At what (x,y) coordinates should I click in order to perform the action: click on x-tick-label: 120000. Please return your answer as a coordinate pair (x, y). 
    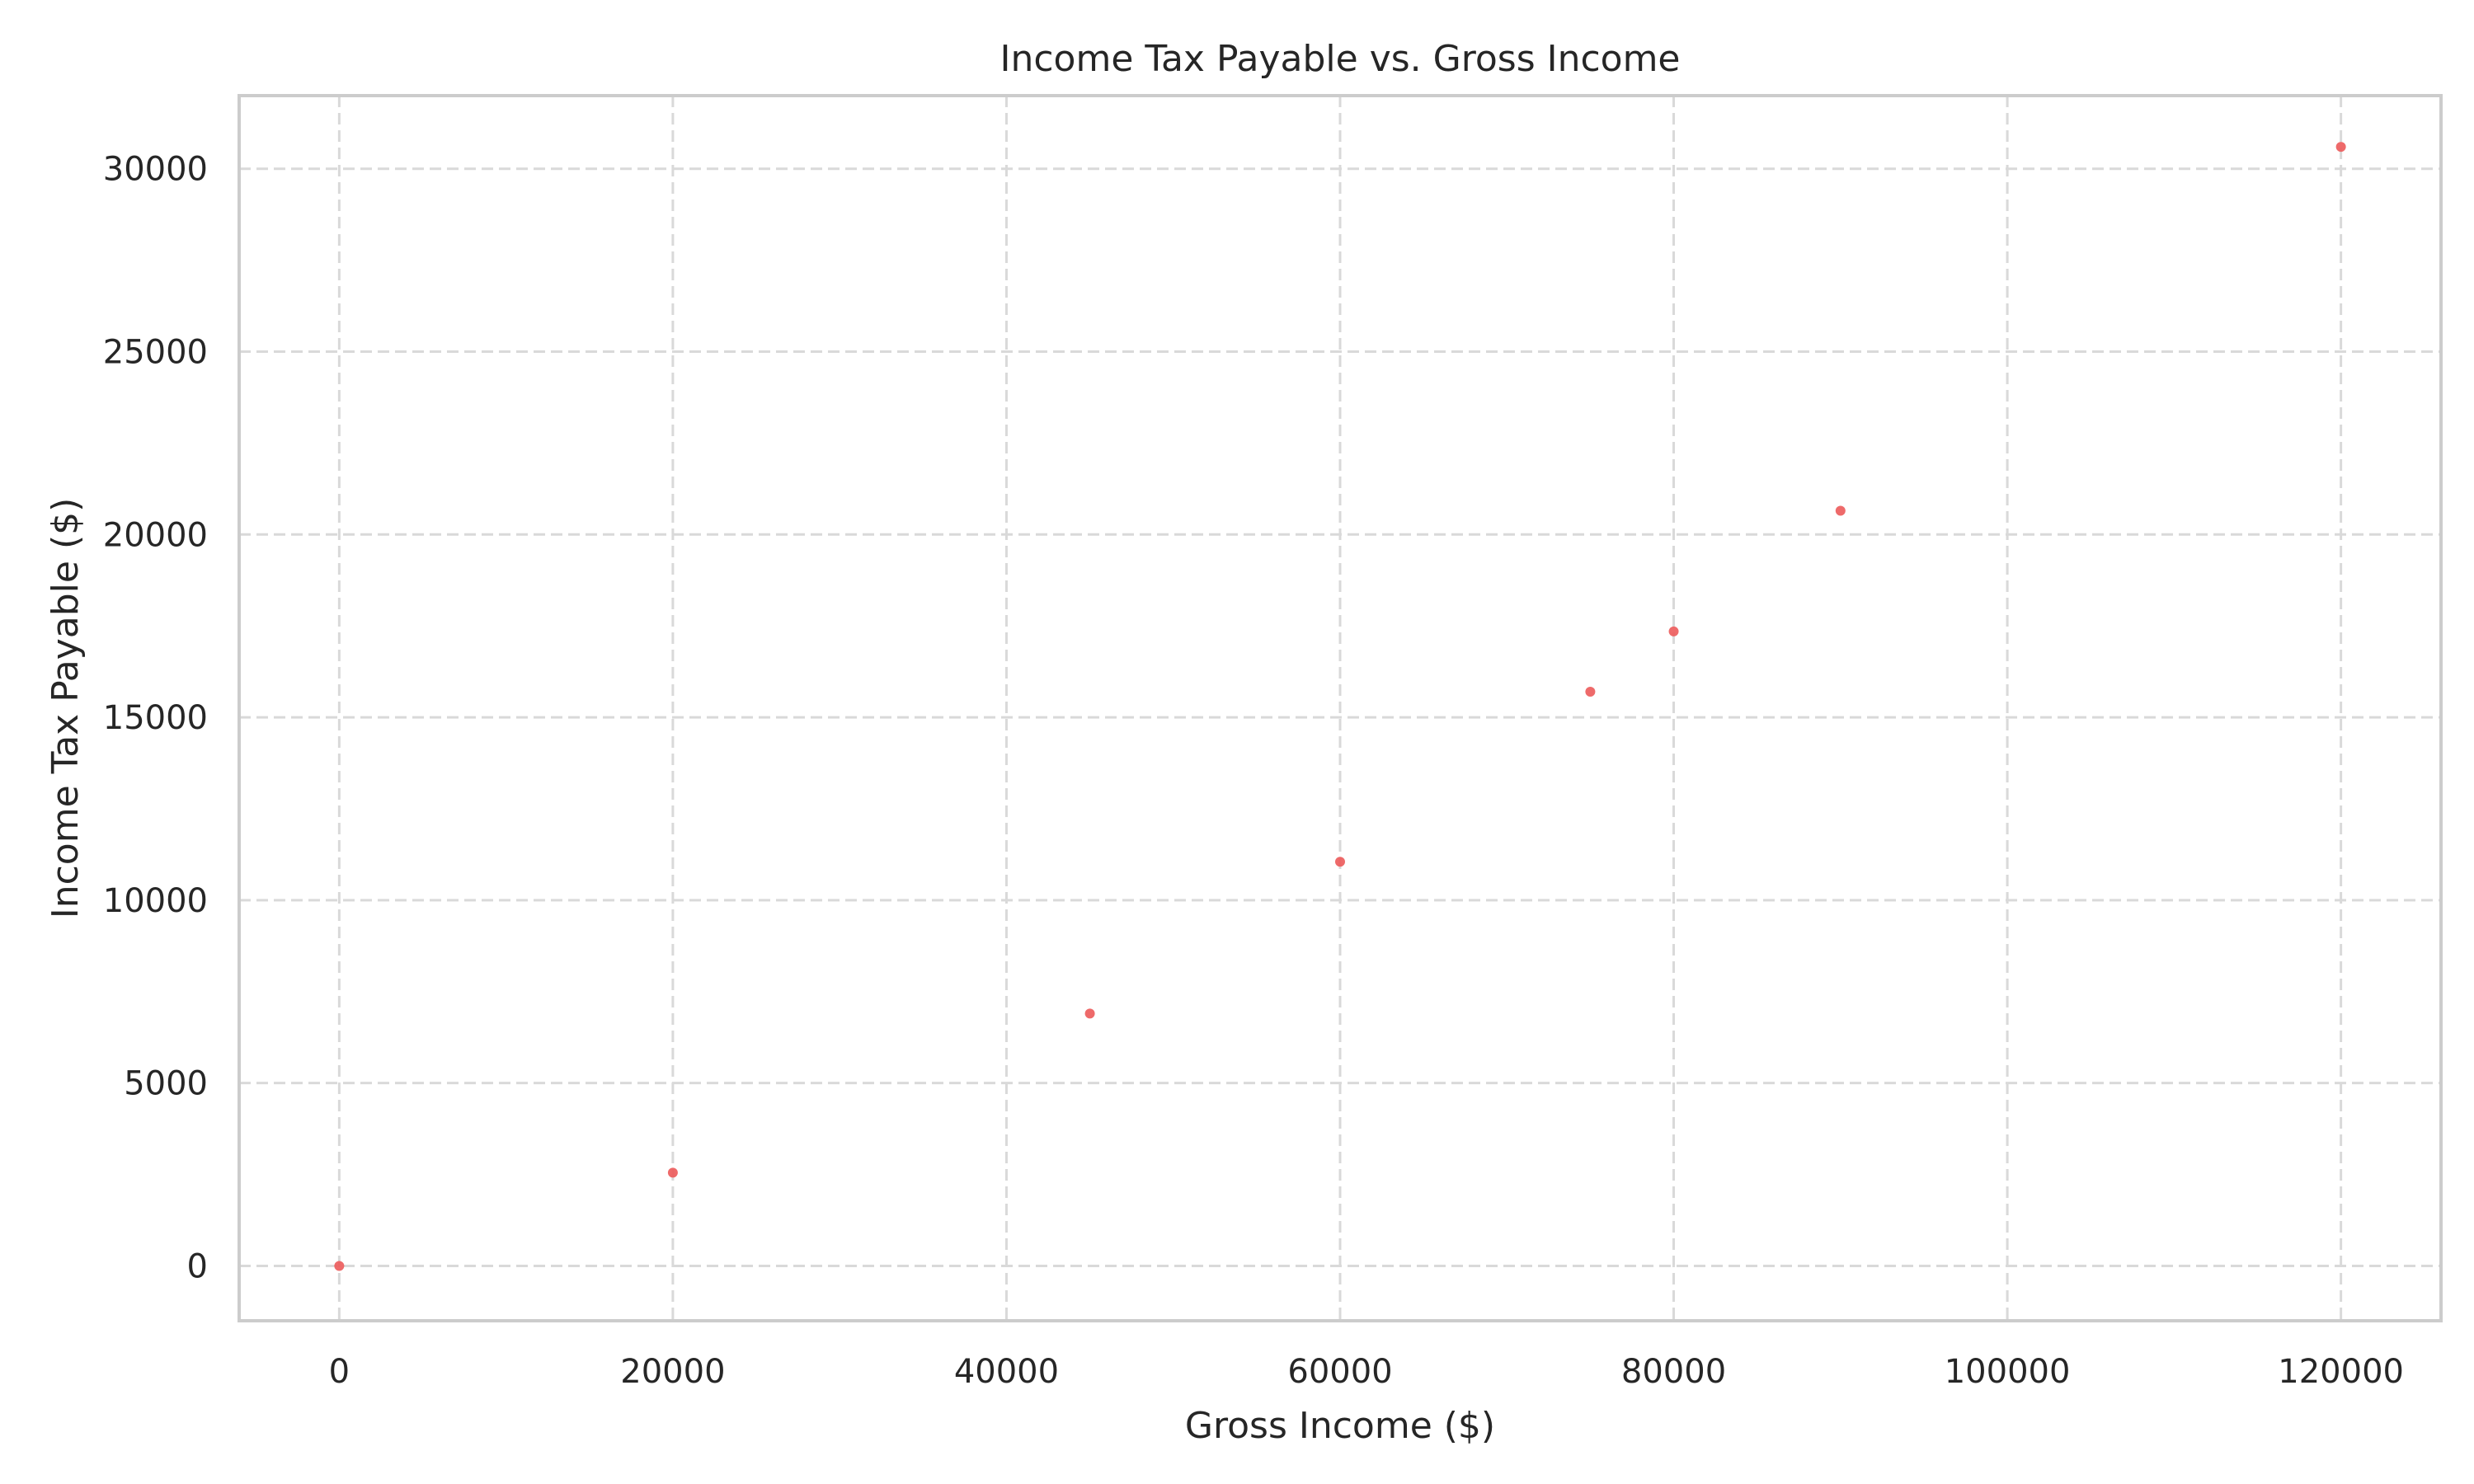
    Looking at the image, I should click on (2341, 1372).